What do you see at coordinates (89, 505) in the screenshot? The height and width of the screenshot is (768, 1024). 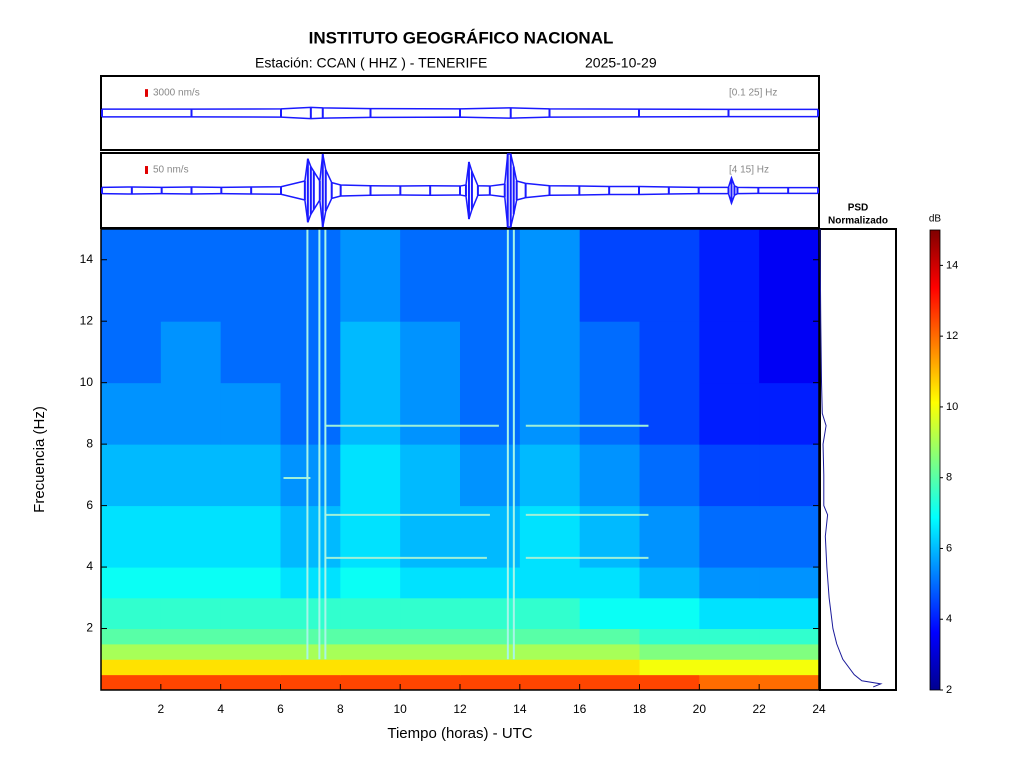 I see `y-tick-label: 6` at bounding box center [89, 505].